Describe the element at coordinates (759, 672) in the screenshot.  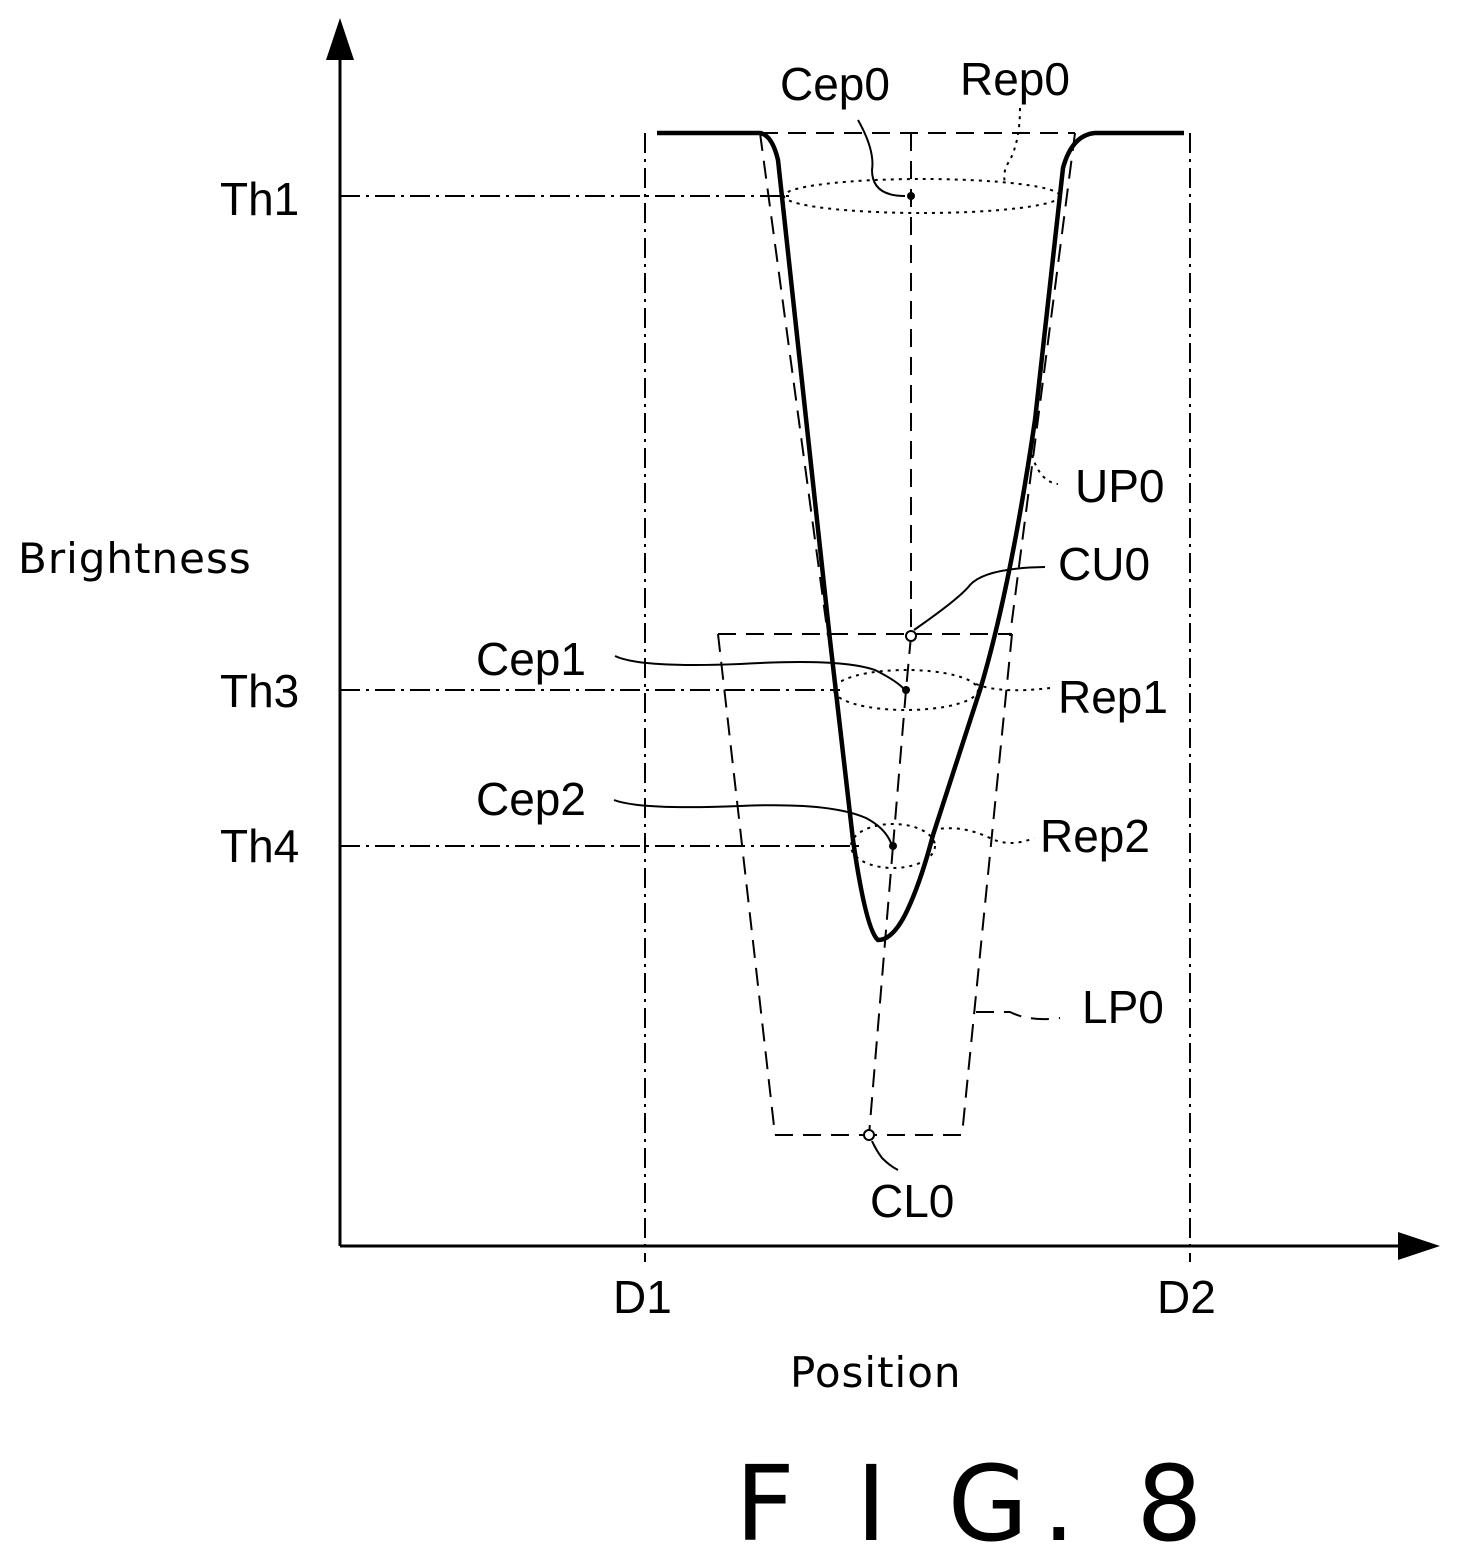
I see `cep1-leader` at that location.